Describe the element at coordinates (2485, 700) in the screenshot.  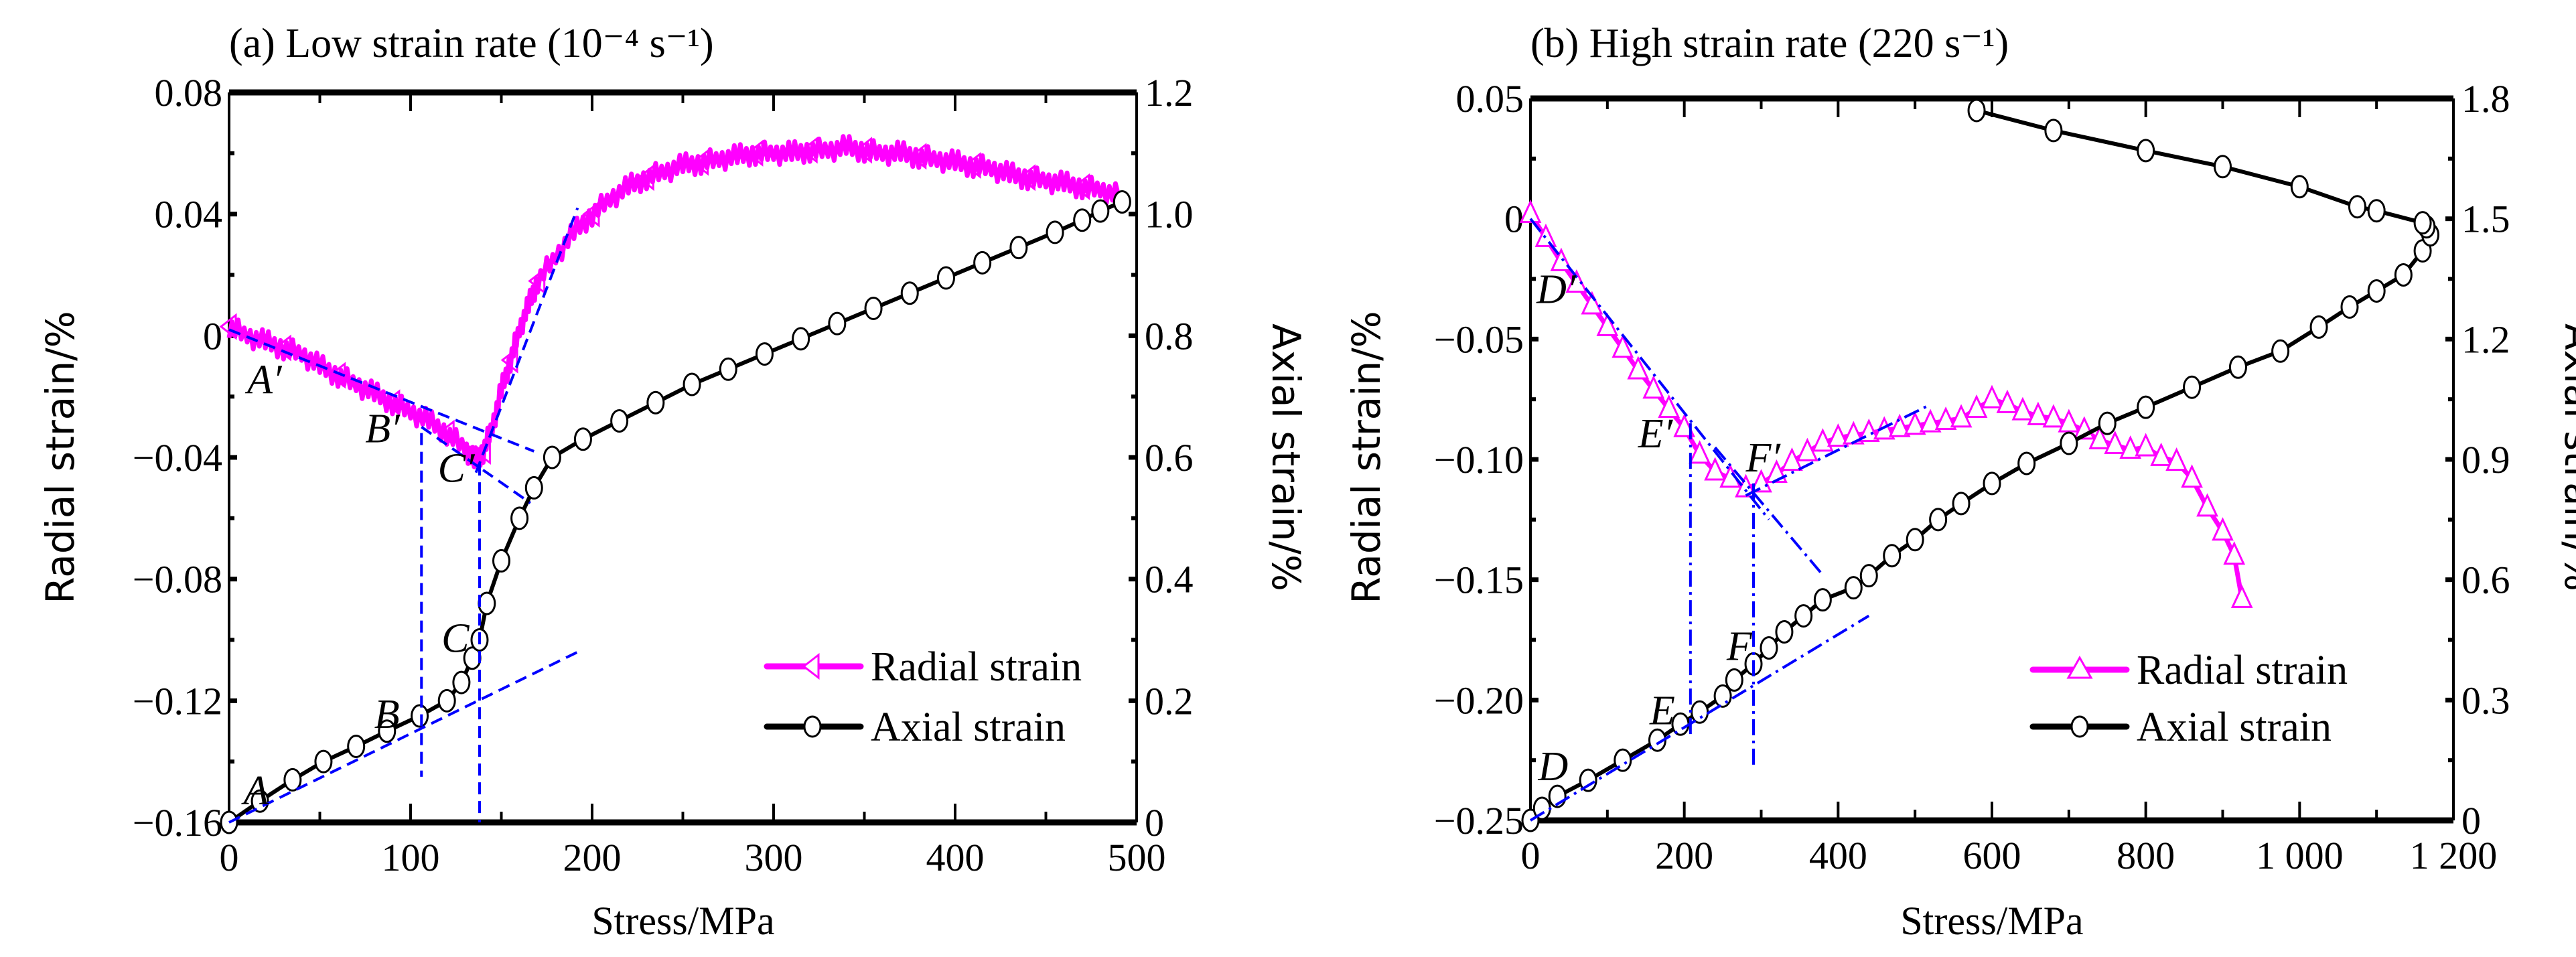
I see `y2-tick-label: 0.3` at that location.